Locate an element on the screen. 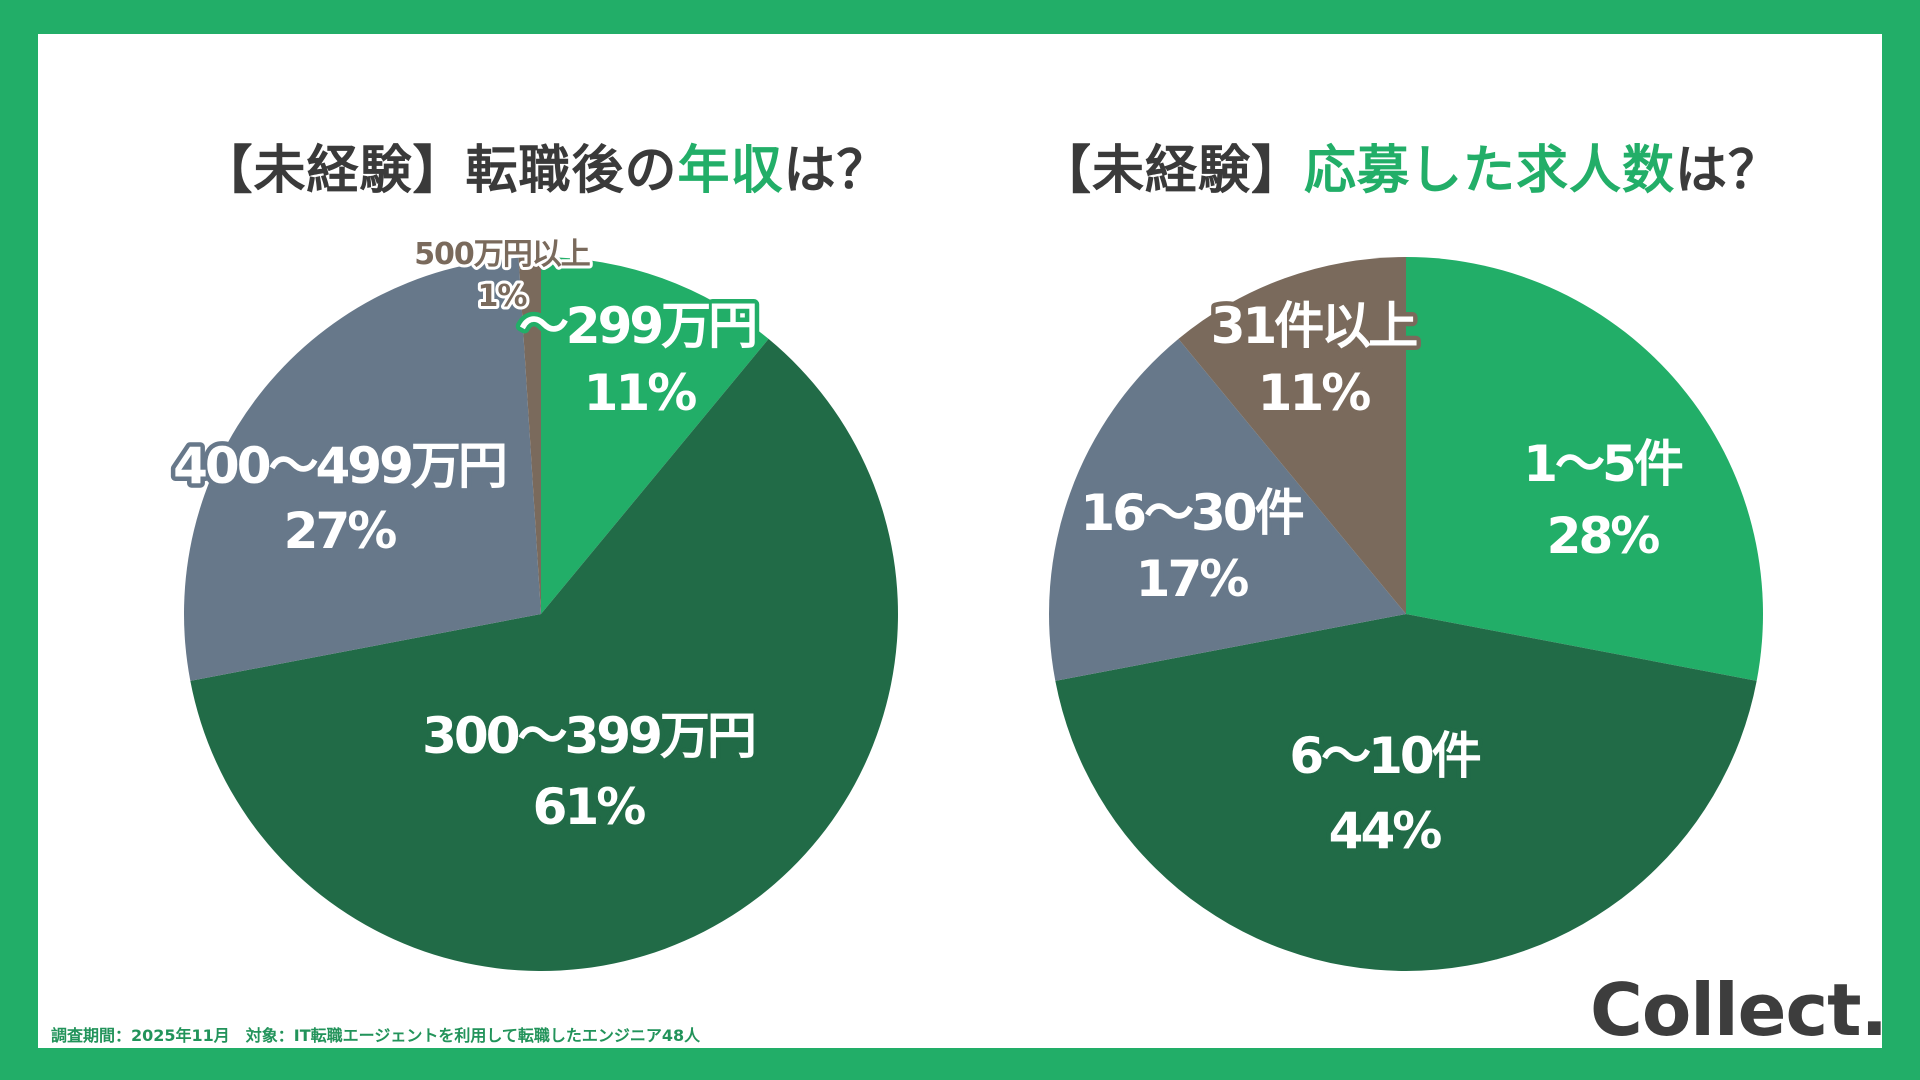 The width and height of the screenshot is (1920, 1080). left-chart-title: 【未経験】転職後の年収は？ is located at coordinates (544, 165).